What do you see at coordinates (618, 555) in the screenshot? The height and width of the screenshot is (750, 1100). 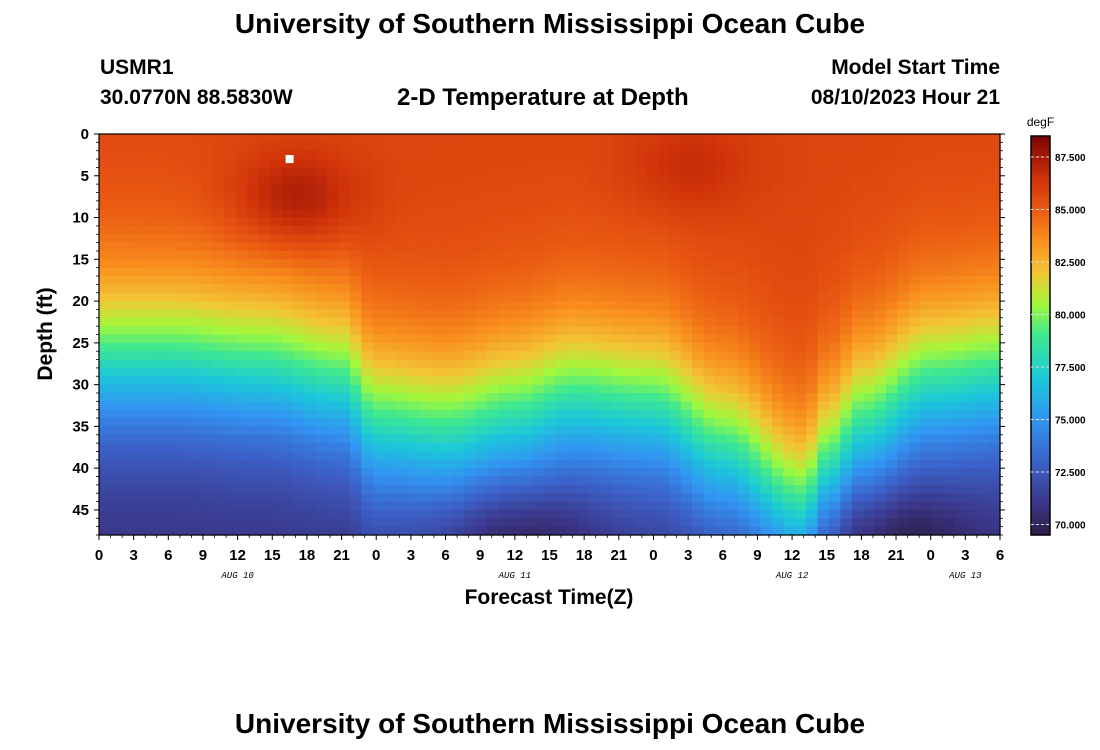 I see `x-tick-label: 21` at bounding box center [618, 555].